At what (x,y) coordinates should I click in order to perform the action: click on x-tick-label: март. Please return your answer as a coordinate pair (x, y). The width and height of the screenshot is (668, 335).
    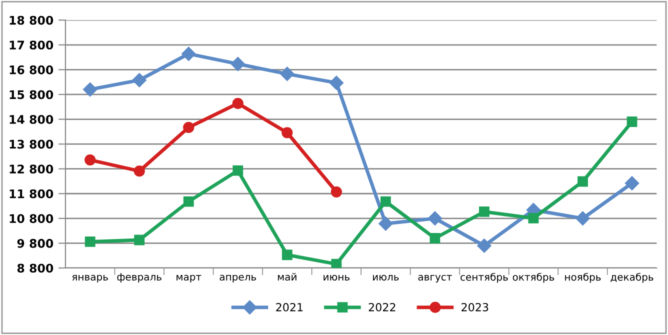
    Looking at the image, I should click on (189, 278).